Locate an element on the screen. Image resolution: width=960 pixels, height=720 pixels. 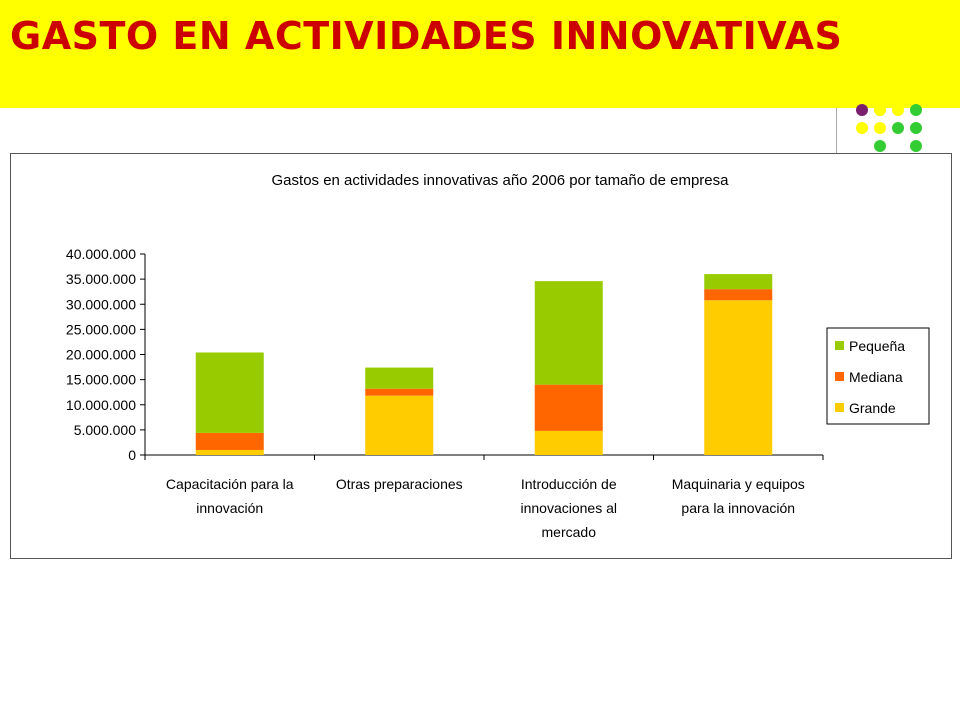
x-category-label: Capacitación para la is located at coordinates (230, 484).